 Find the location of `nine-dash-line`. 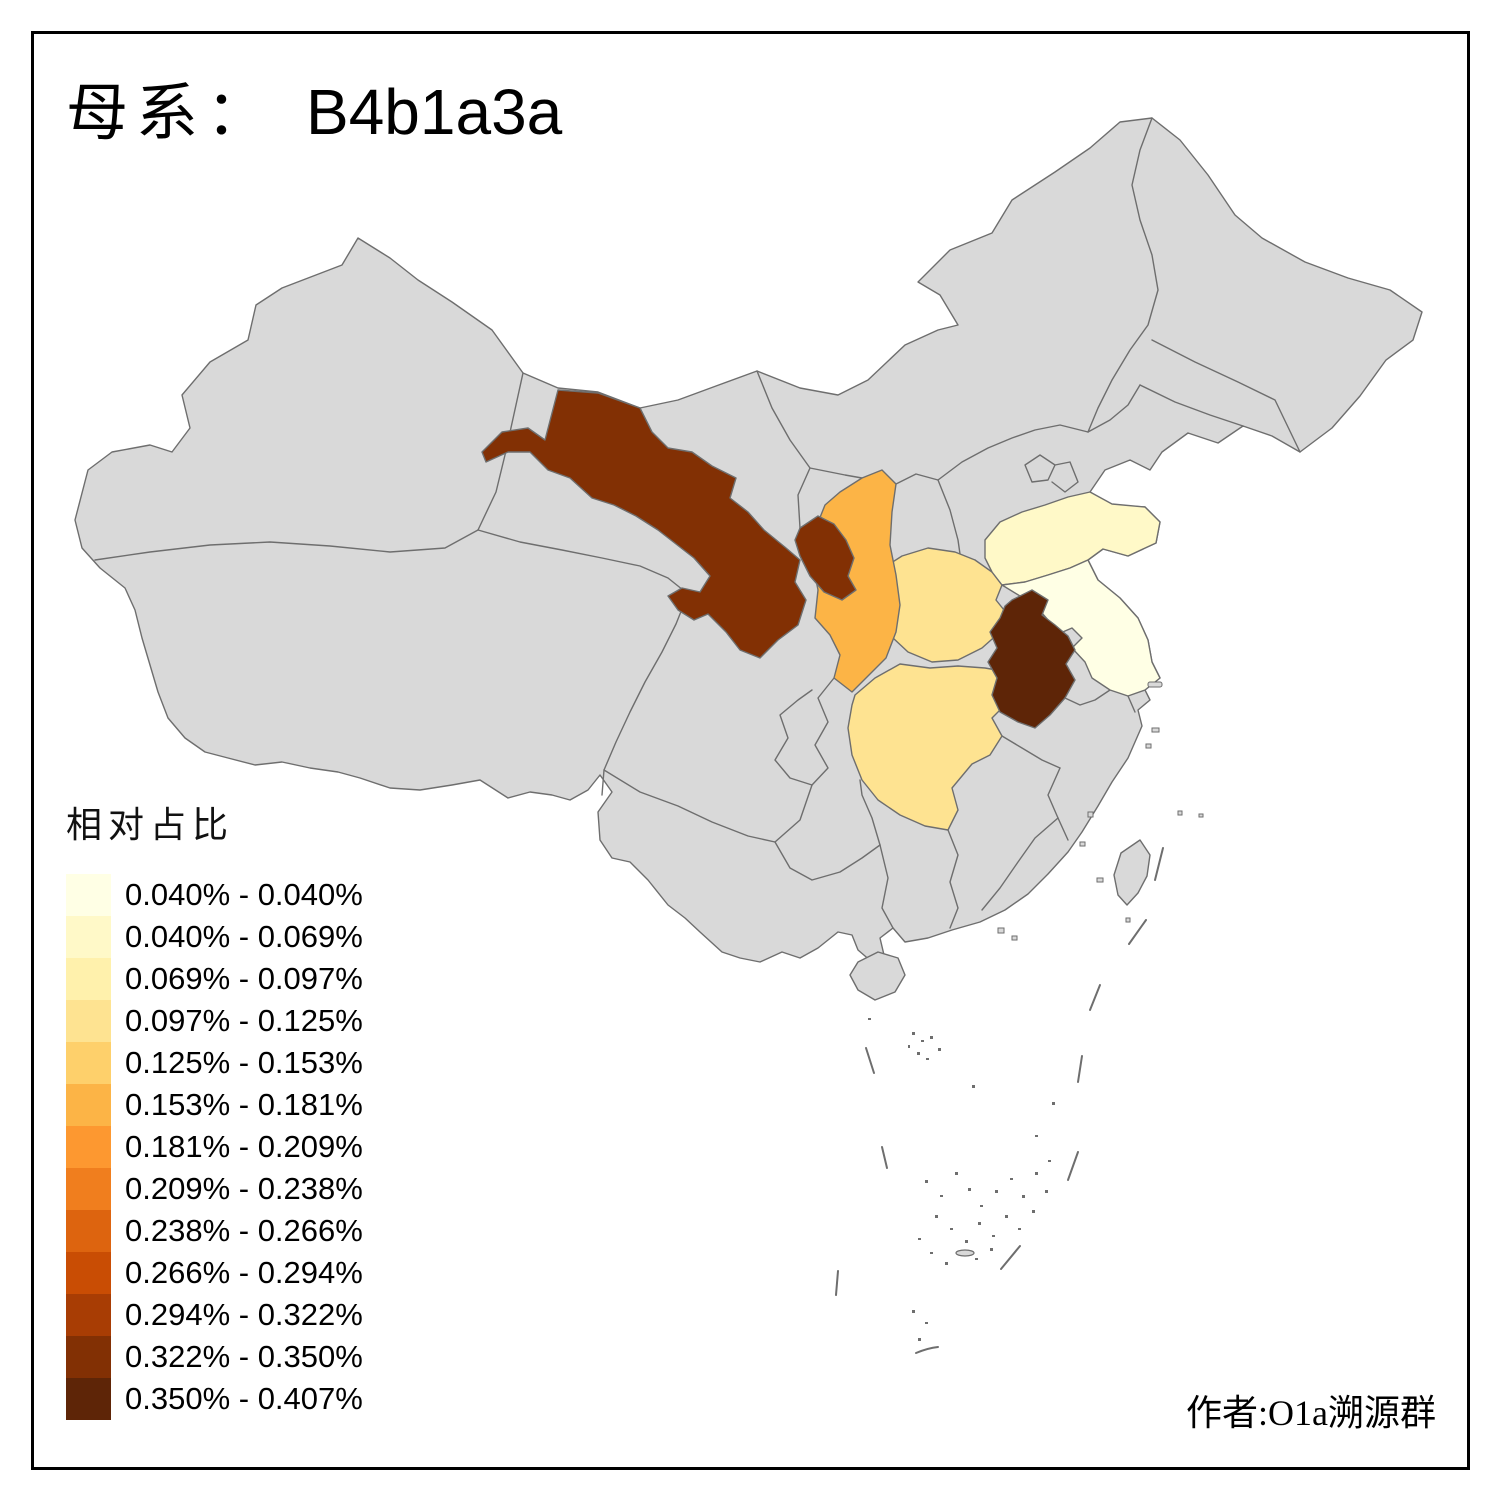

nine-dash-line is located at coordinates (999, 1100).